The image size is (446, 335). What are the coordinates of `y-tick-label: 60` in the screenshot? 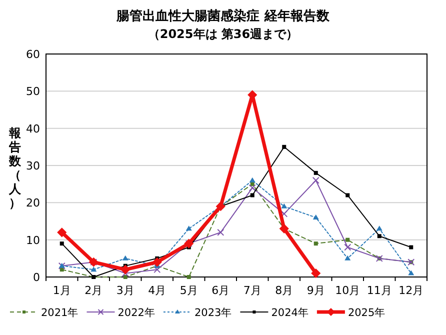 It's located at (33, 54).